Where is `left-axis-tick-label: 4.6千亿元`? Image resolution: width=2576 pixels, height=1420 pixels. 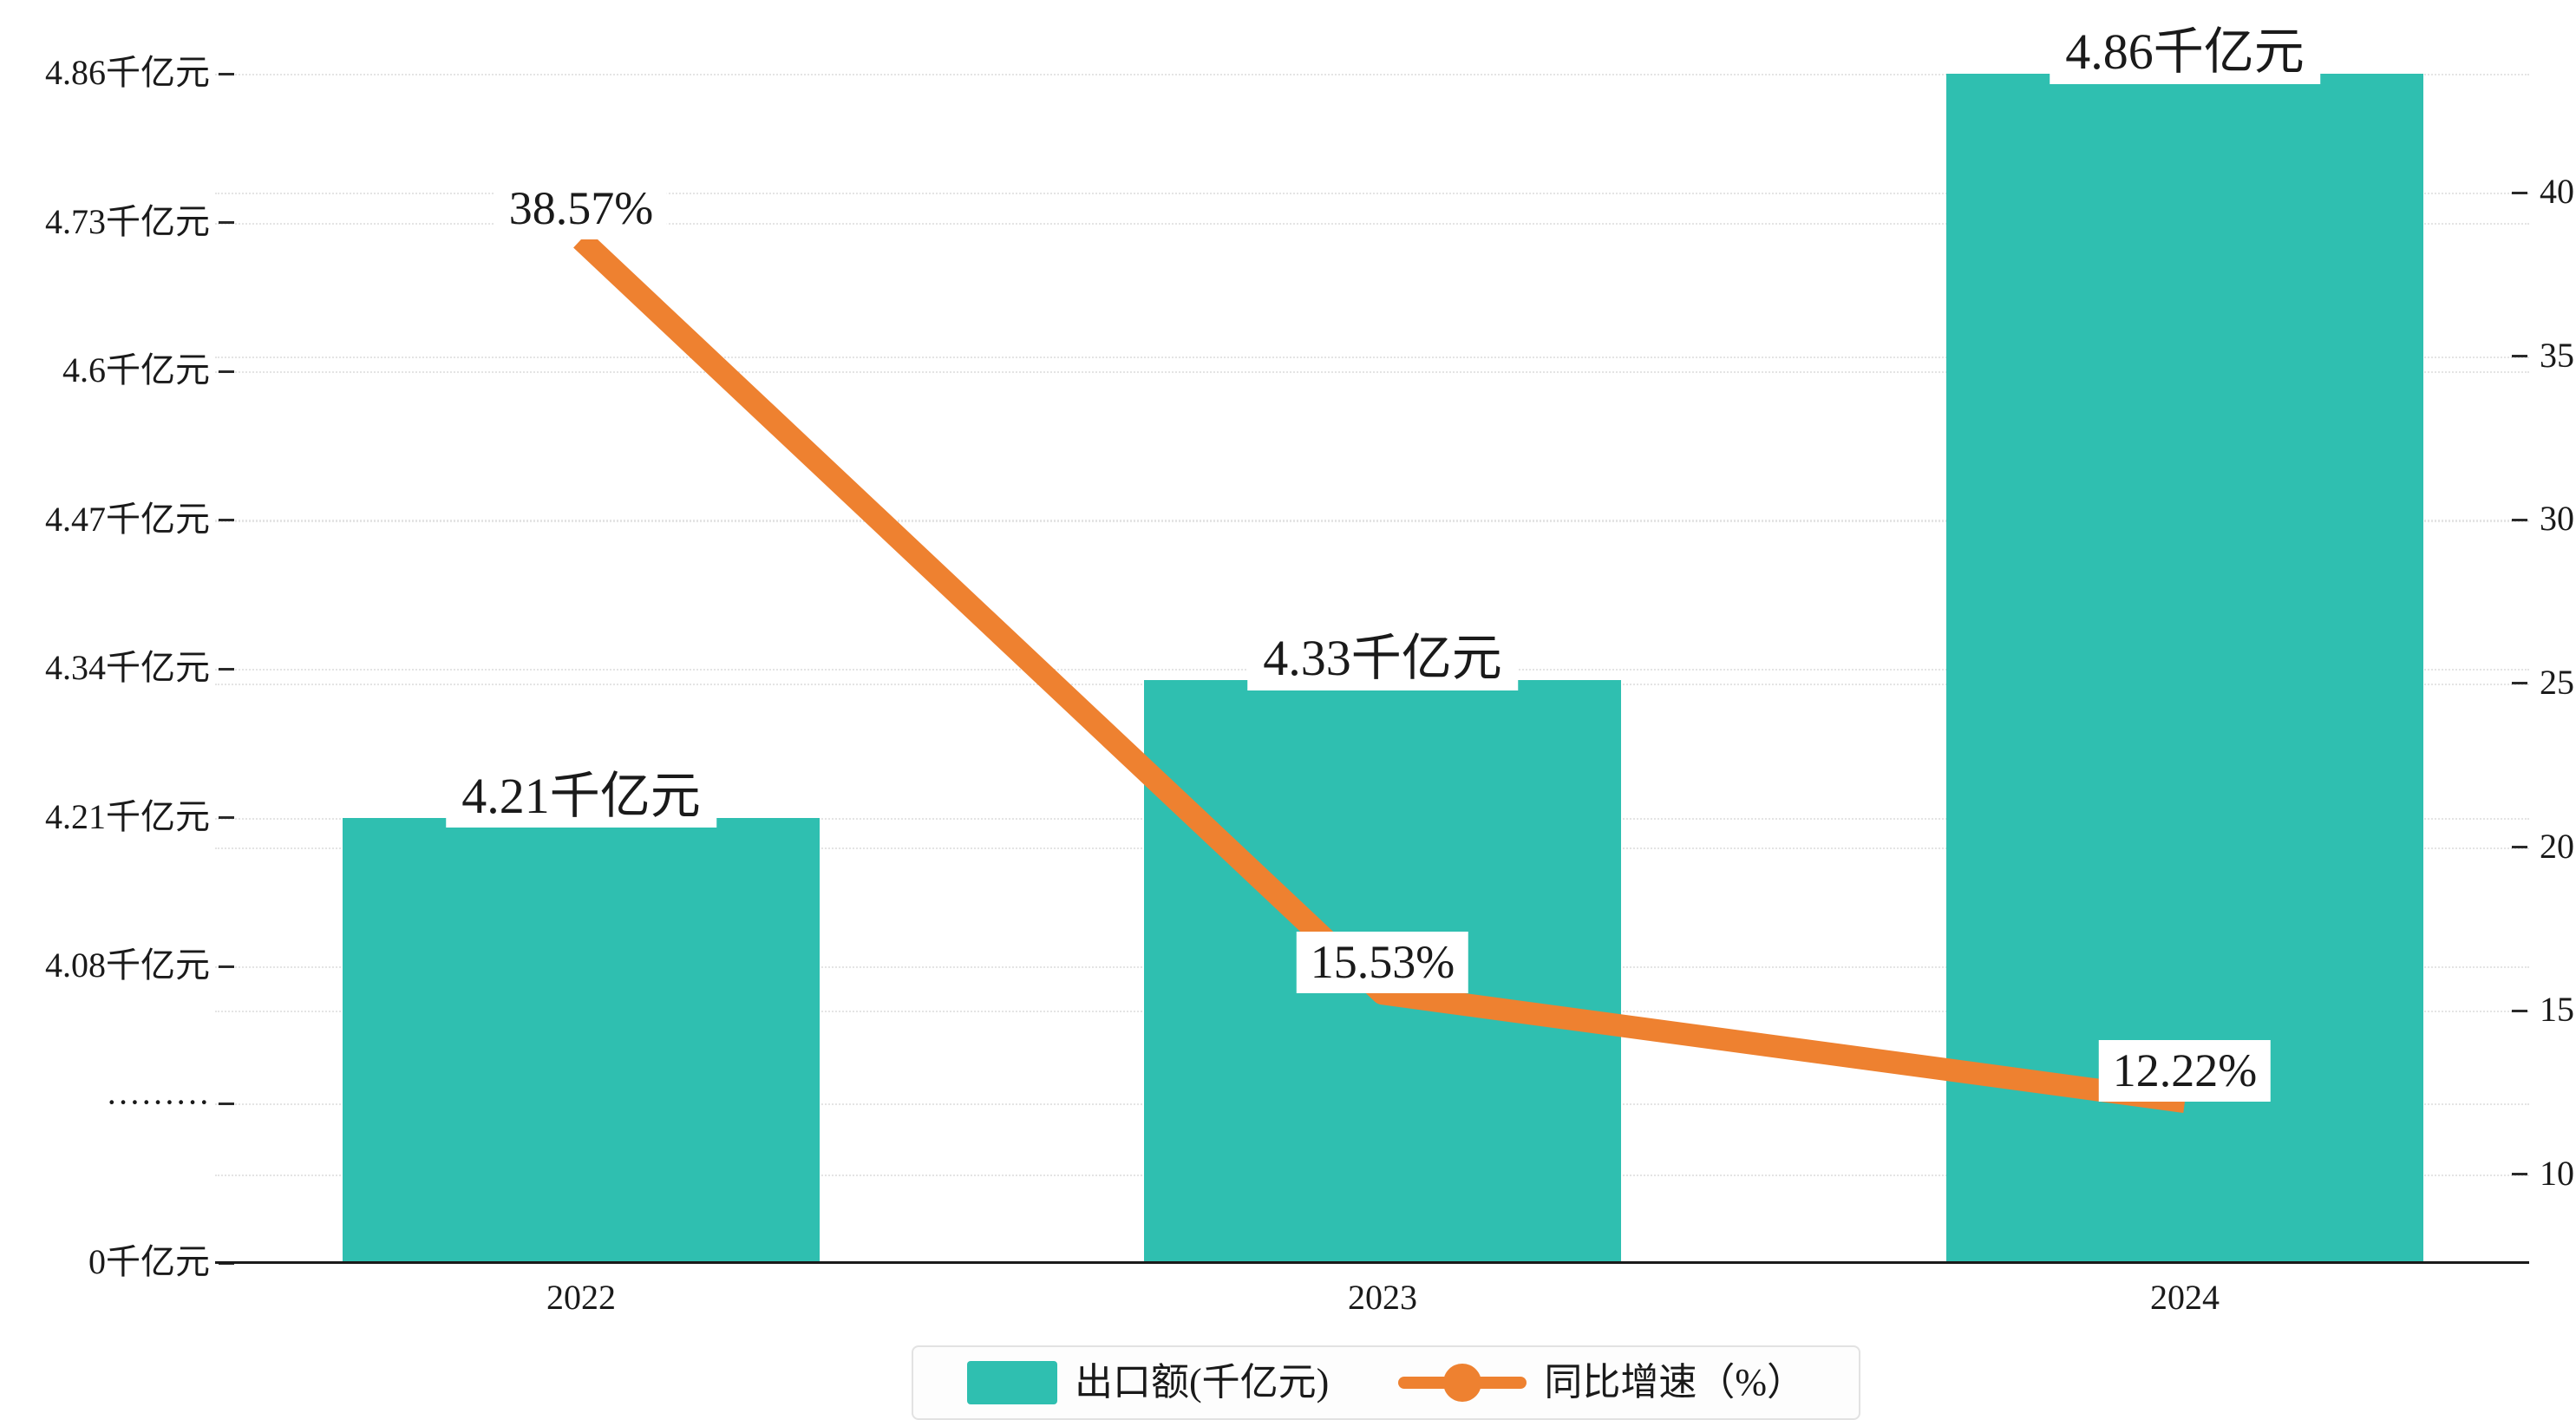 left-axis-tick-label: 4.6千亿元 is located at coordinates (136, 369).